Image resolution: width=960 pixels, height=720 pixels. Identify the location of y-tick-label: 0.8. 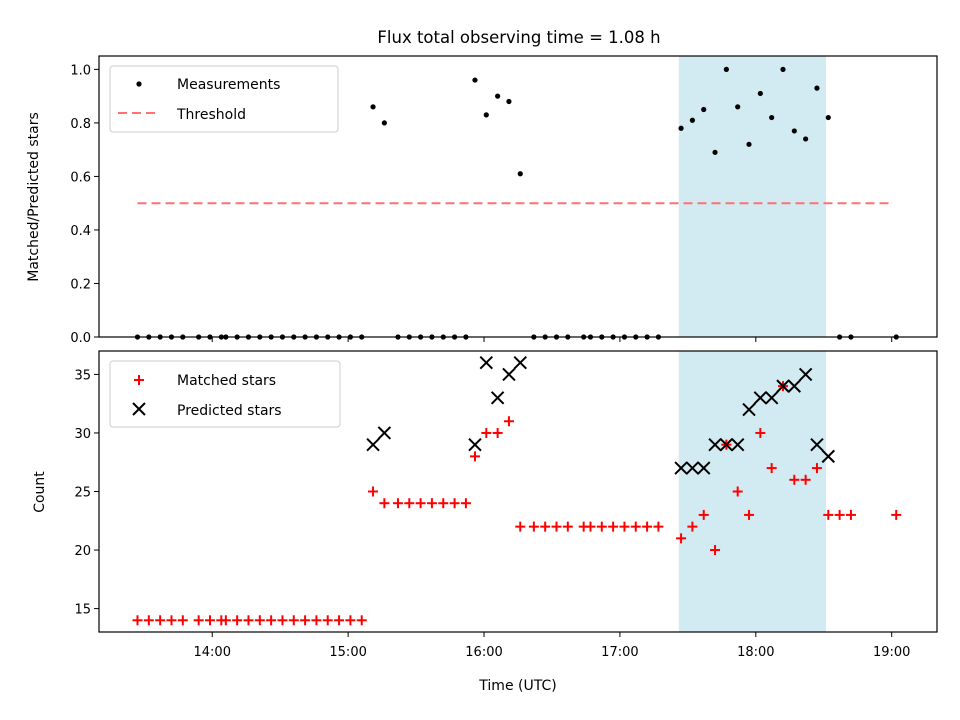
(80, 124).